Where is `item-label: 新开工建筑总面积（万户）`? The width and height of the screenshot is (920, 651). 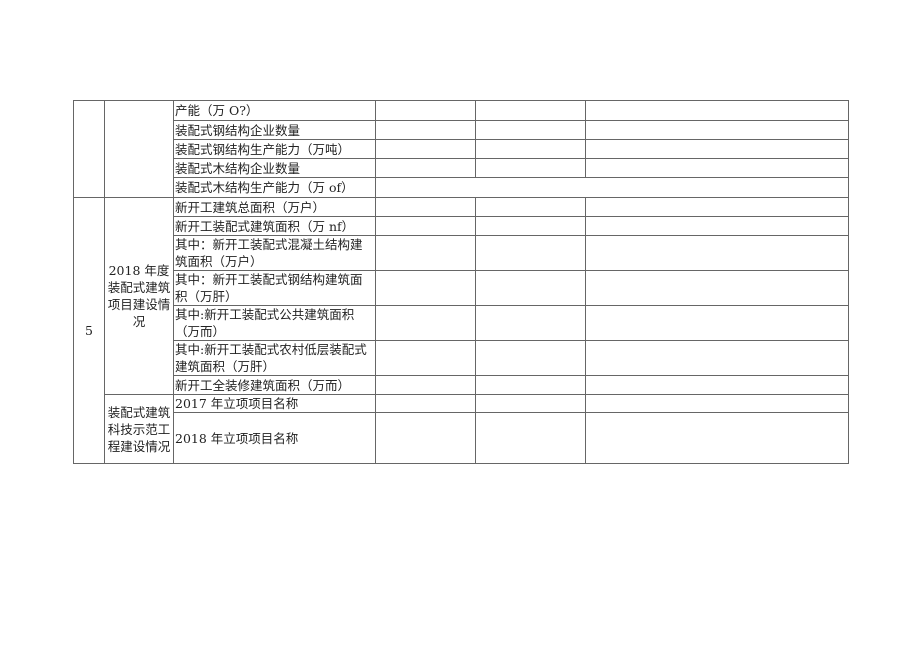 item-label: 新开工建筑总面积（万户） is located at coordinates (274, 207).